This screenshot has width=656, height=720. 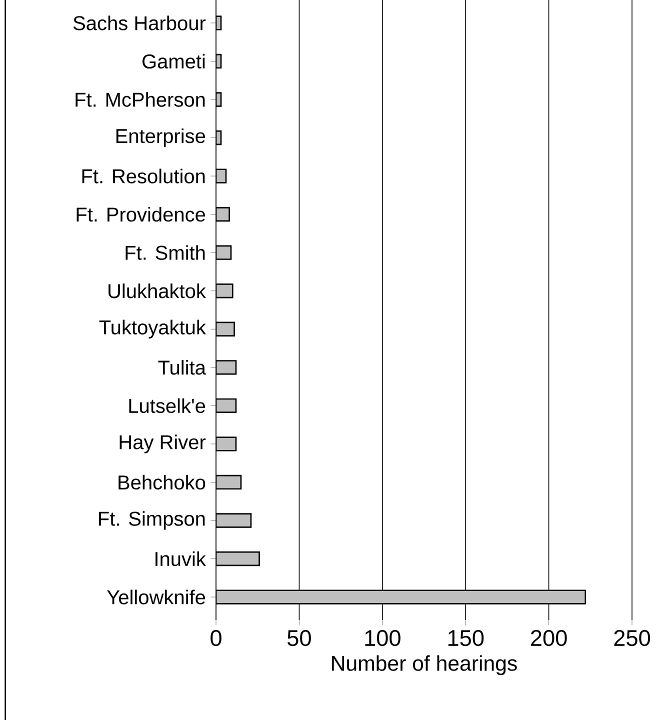 What do you see at coordinates (632, 638) in the screenshot?
I see `x-tick-label: 250` at bounding box center [632, 638].